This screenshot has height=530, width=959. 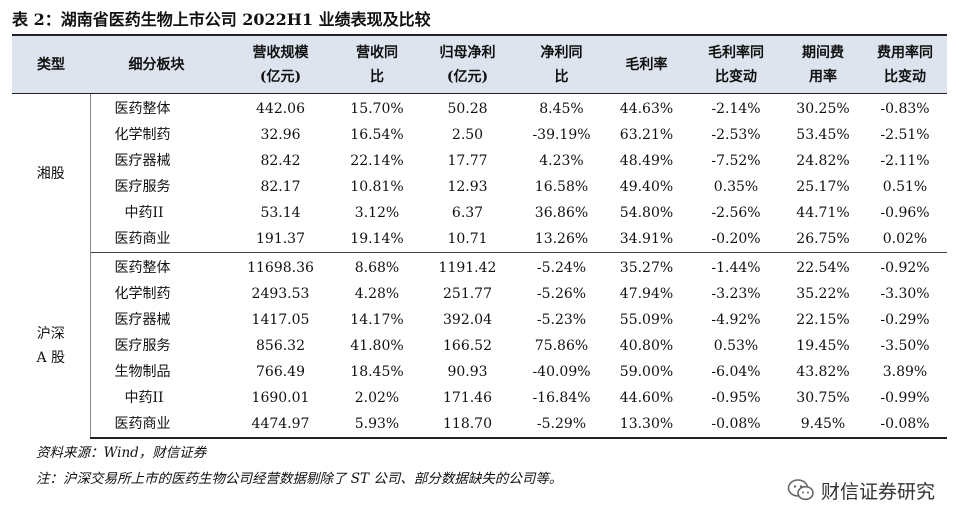 I want to click on cell-expense-ratio-change: -3.50%, so click(x=905, y=346).